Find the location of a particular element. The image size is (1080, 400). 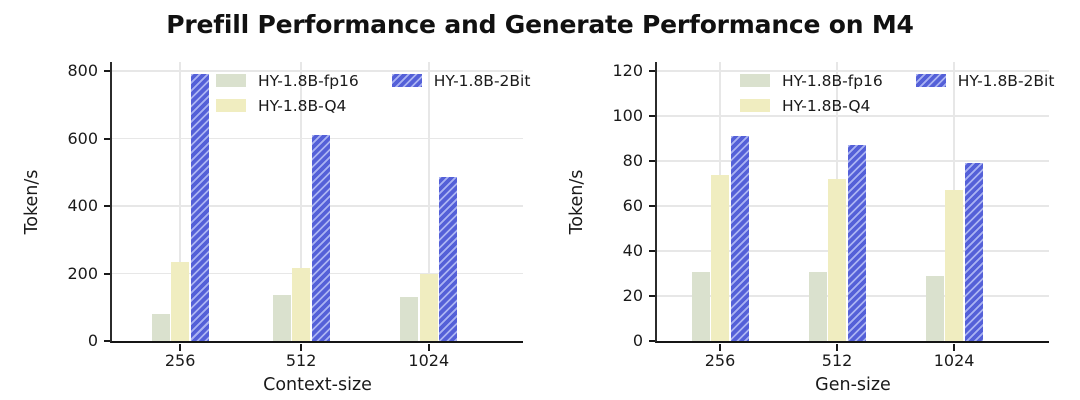

y-tick-label: 20 is located at coordinates (632, 295).